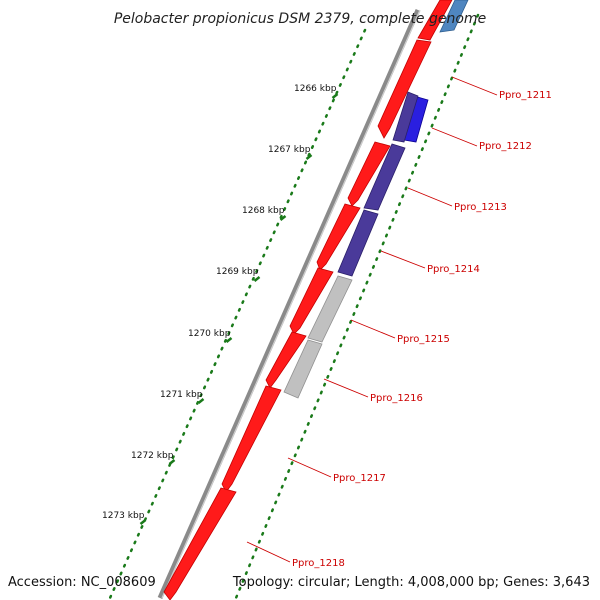 The height and width of the screenshot is (600, 600). Describe the element at coordinates (123, 516) in the screenshot. I see `tick-label: 1273 kbp` at that location.